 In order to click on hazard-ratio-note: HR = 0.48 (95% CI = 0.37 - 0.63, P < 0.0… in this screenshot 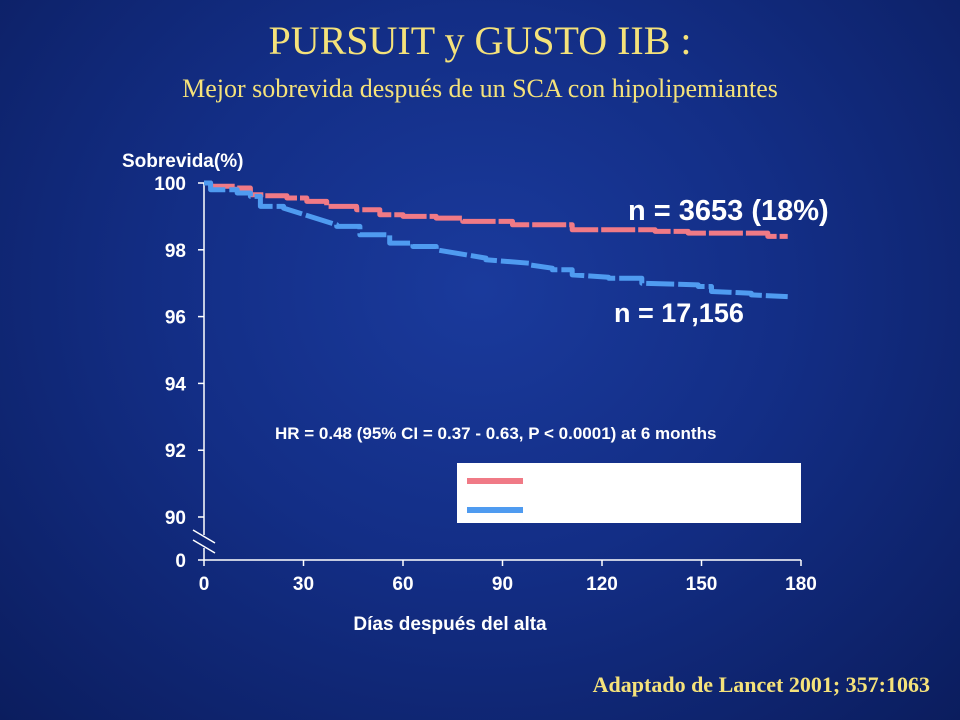, I will do `click(495, 433)`.